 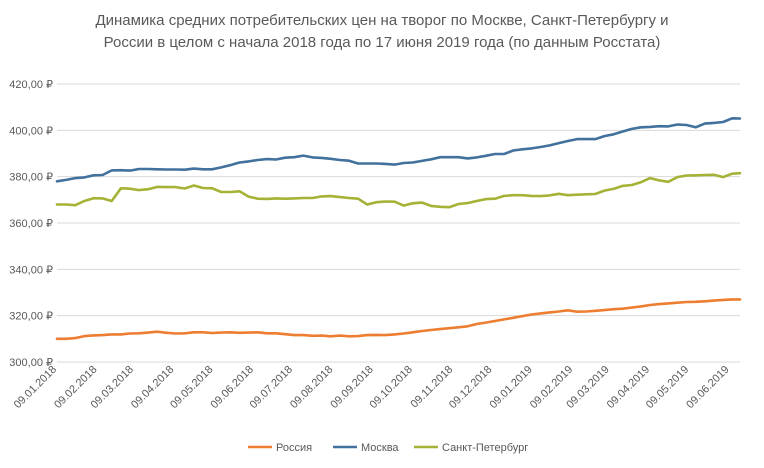 I want to click on x-tick-label: 09.01.2019, so click(x=510, y=387).